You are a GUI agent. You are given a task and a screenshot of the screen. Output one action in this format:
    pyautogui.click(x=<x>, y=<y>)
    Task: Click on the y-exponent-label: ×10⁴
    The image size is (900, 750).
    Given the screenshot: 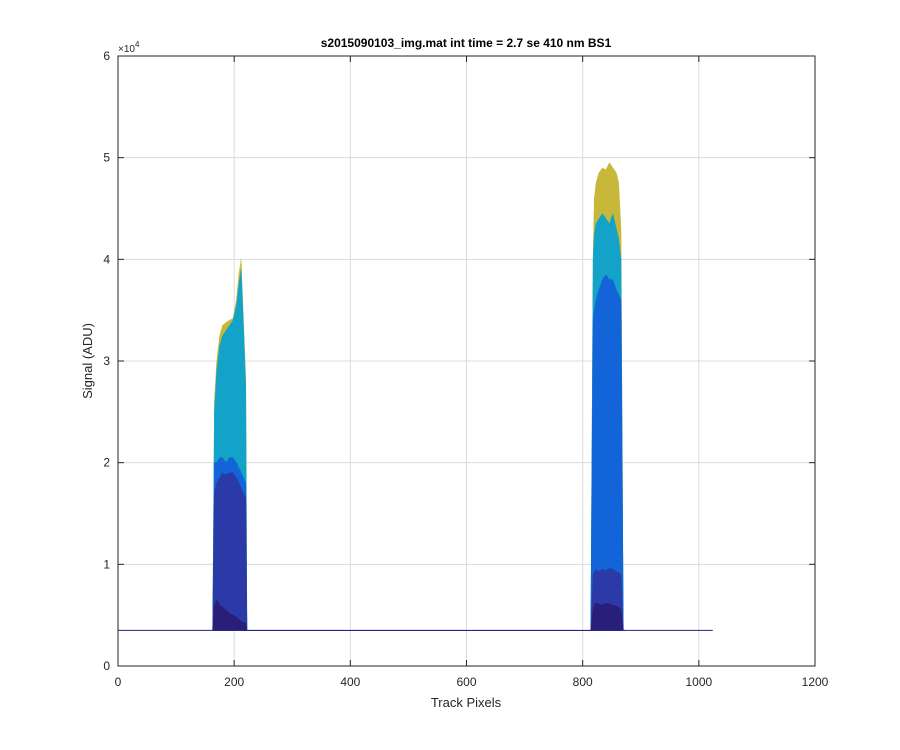 What is the action you would take?
    pyautogui.click(x=129, y=47)
    